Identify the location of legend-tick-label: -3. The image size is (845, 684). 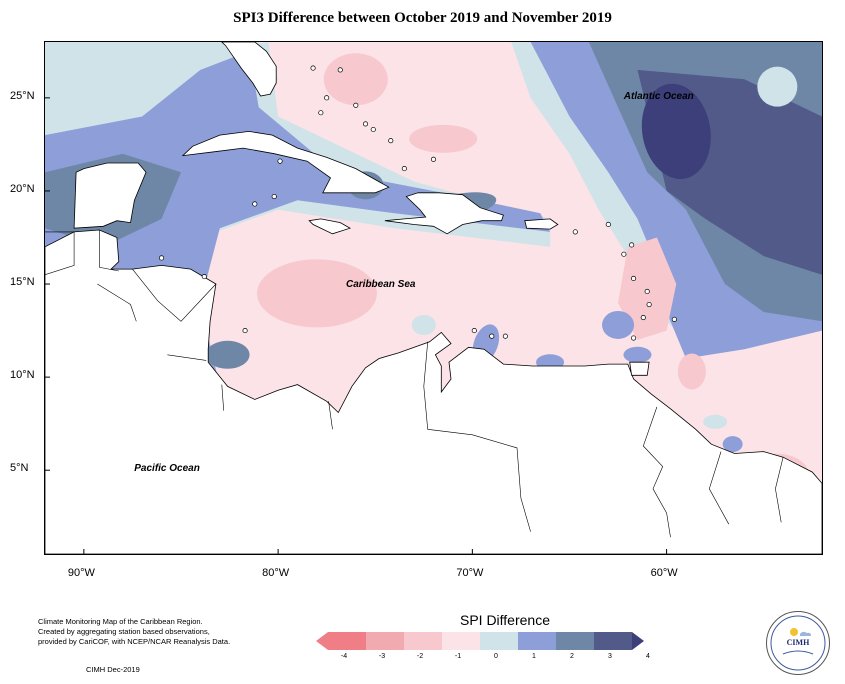
(382, 656).